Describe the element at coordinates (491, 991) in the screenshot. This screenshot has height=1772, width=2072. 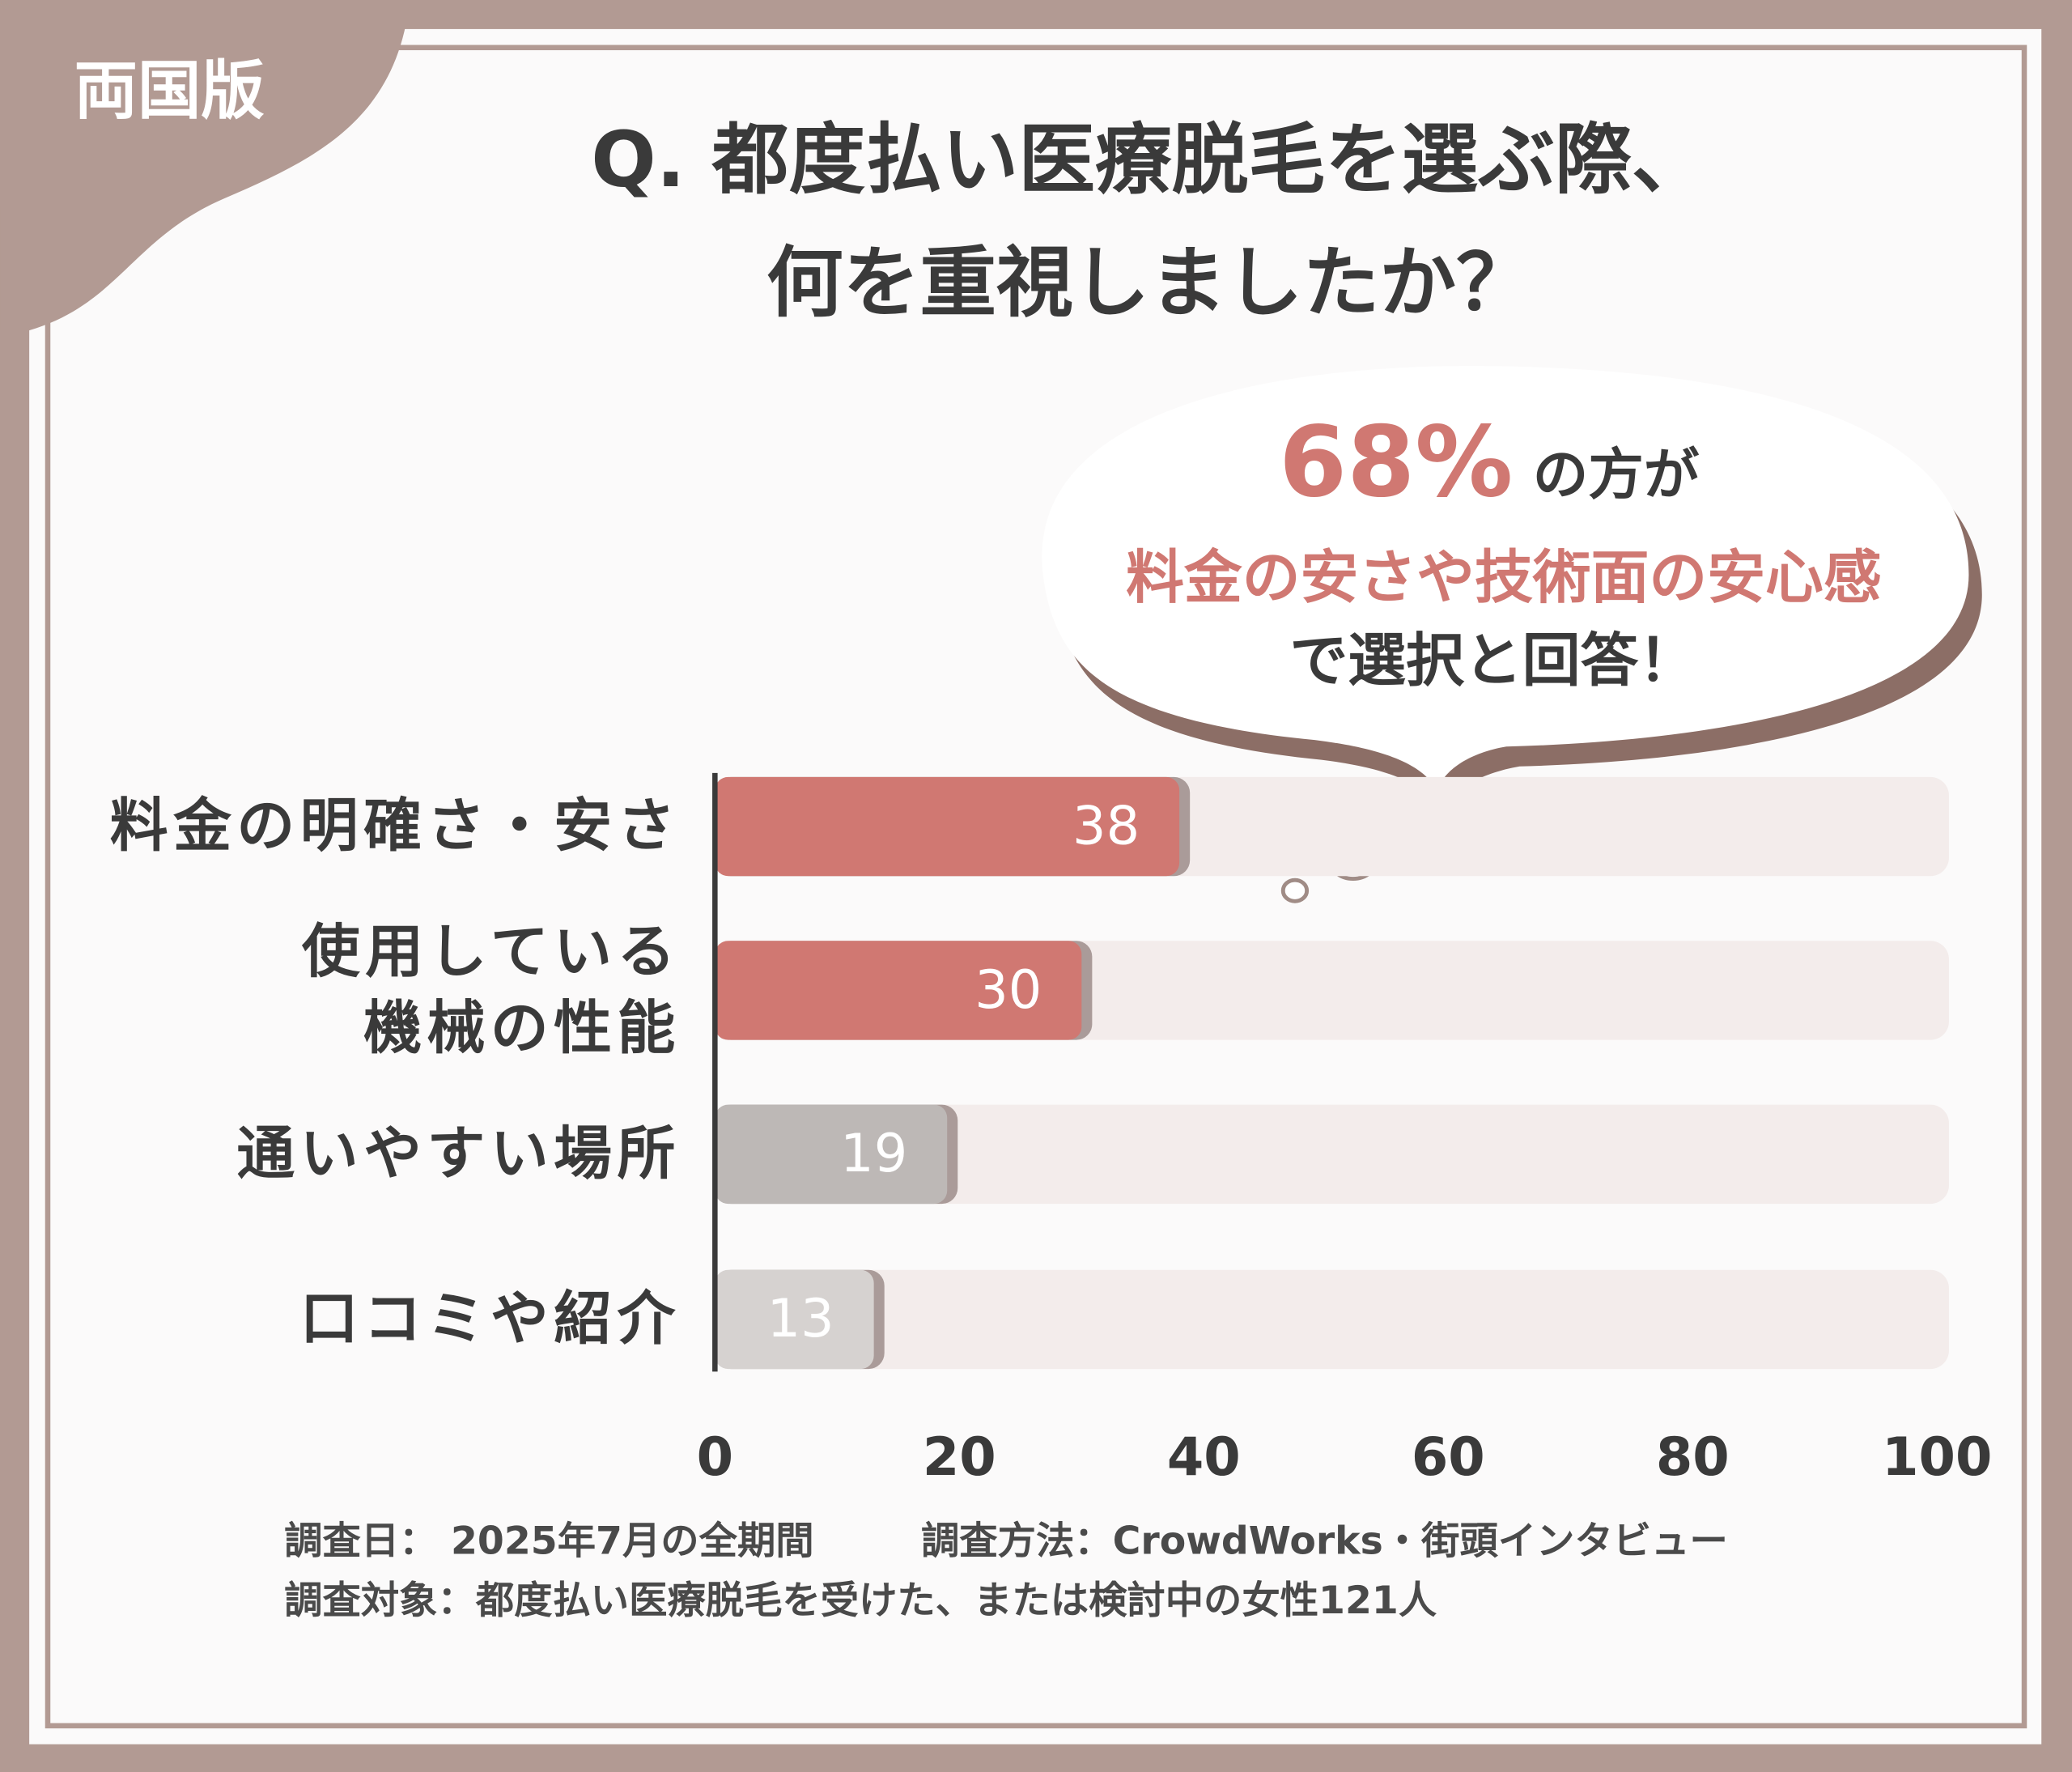
I see `y-tick-label: 使用している 機械の性能` at that location.